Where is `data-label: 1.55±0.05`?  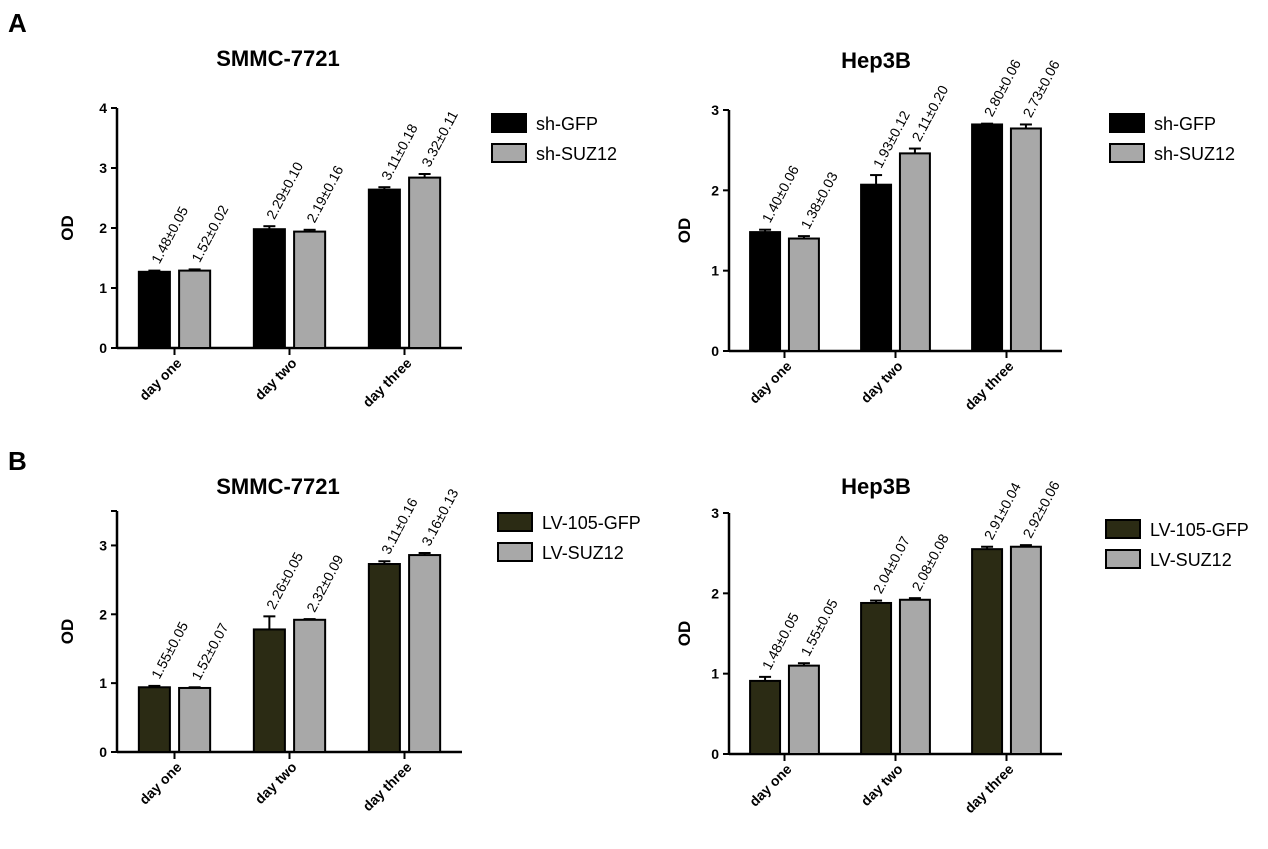 data-label: 1.55±0.05 is located at coordinates (818, 627).